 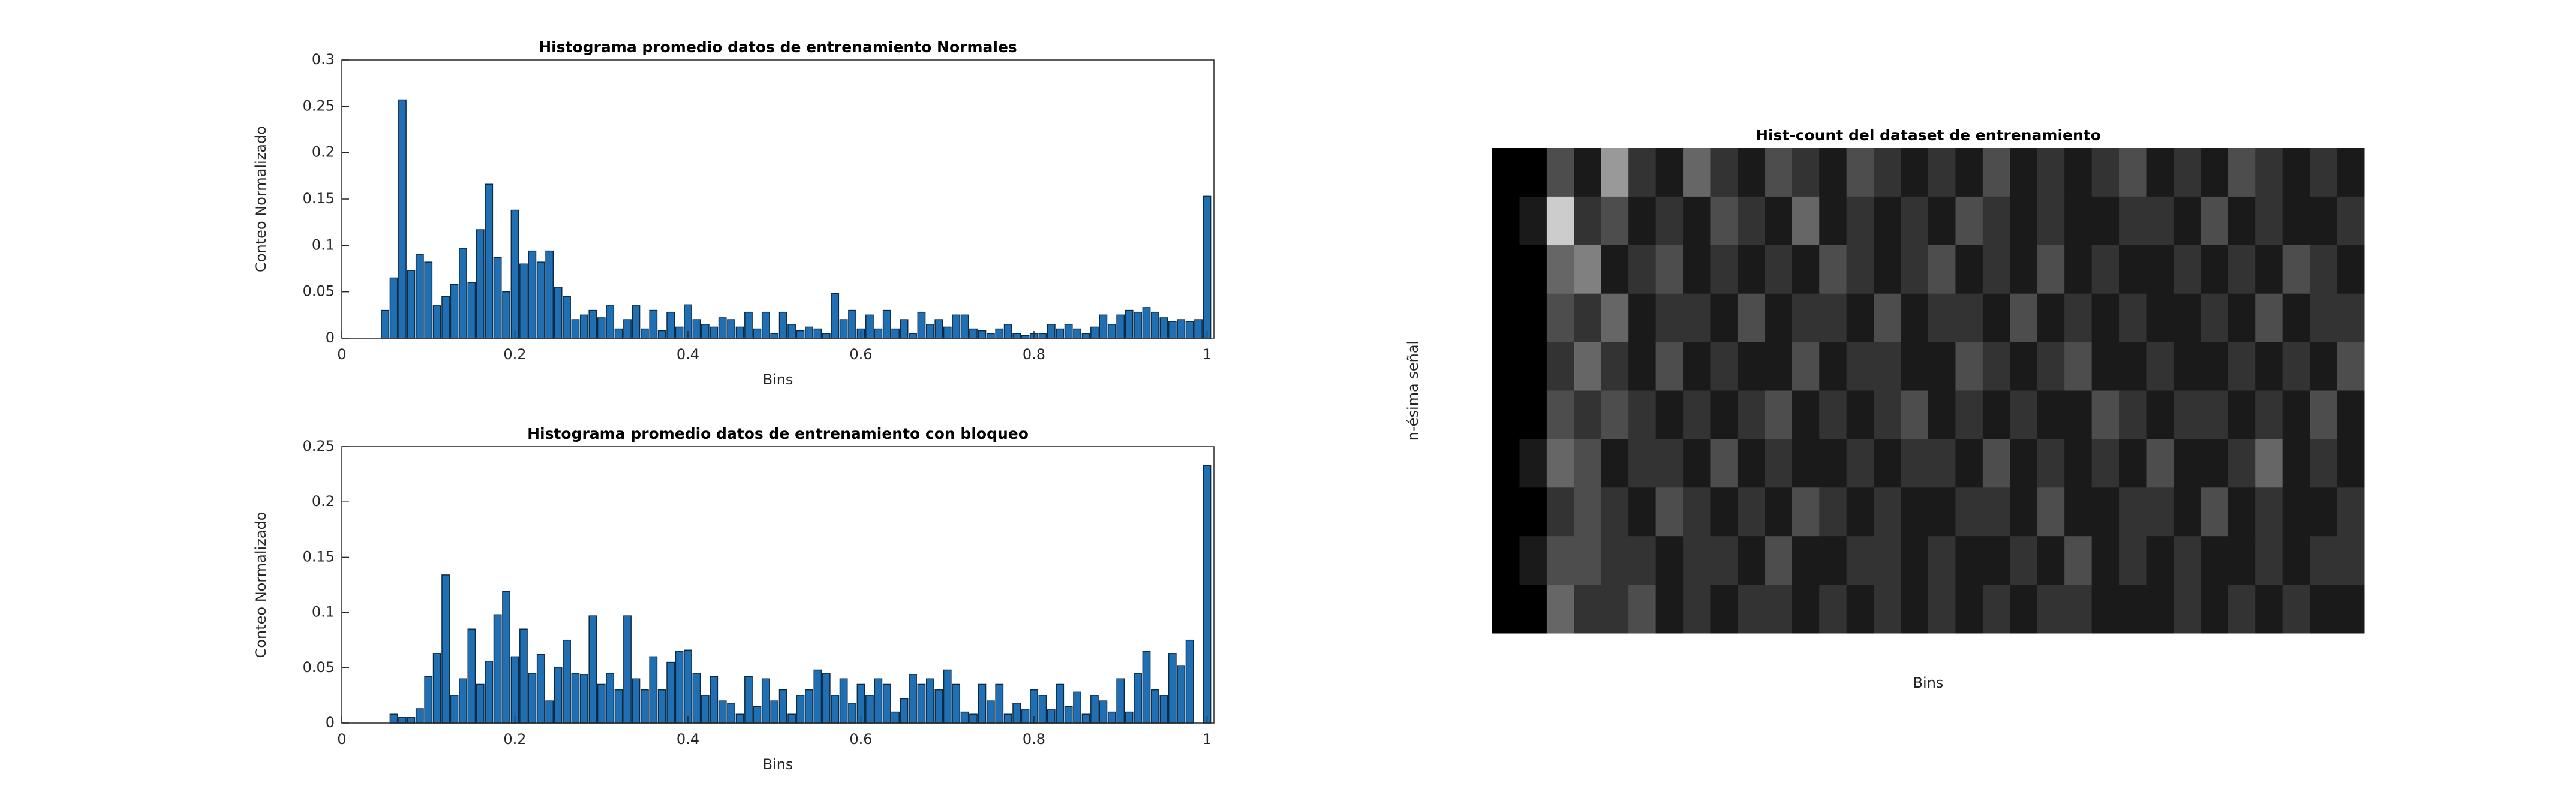 I want to click on x-tick-label: 1, so click(x=1208, y=740).